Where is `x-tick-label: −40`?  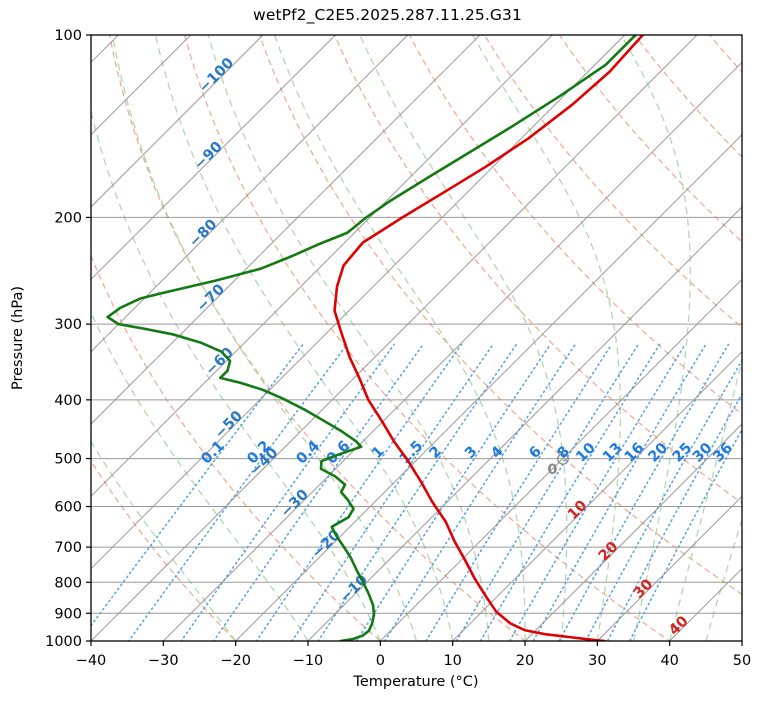
x-tick-label: −40 is located at coordinates (91, 661).